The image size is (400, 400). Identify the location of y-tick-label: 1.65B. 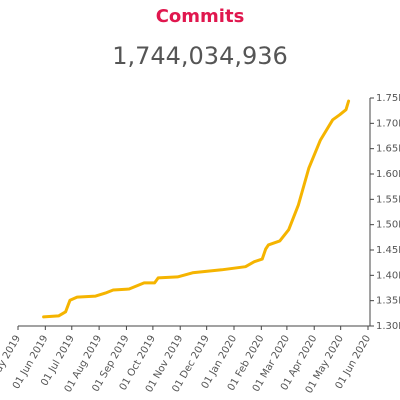
(388, 149).